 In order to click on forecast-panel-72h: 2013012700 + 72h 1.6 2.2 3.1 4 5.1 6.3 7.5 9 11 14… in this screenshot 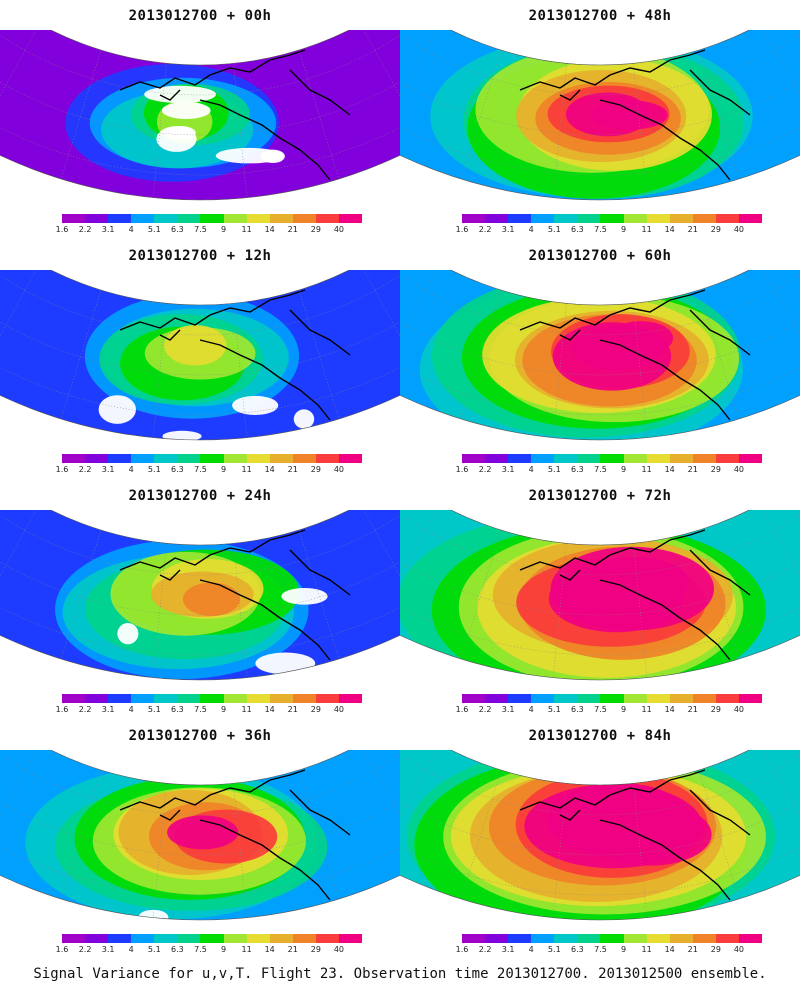, I will do `click(600, 600)`.